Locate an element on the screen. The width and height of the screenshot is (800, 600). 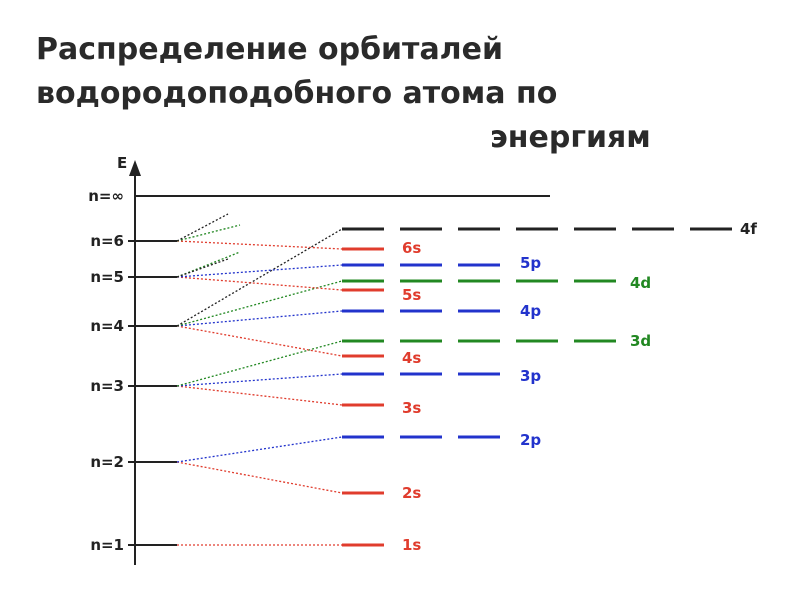
orbital-3s: 3s is located at coordinates (381, 408).